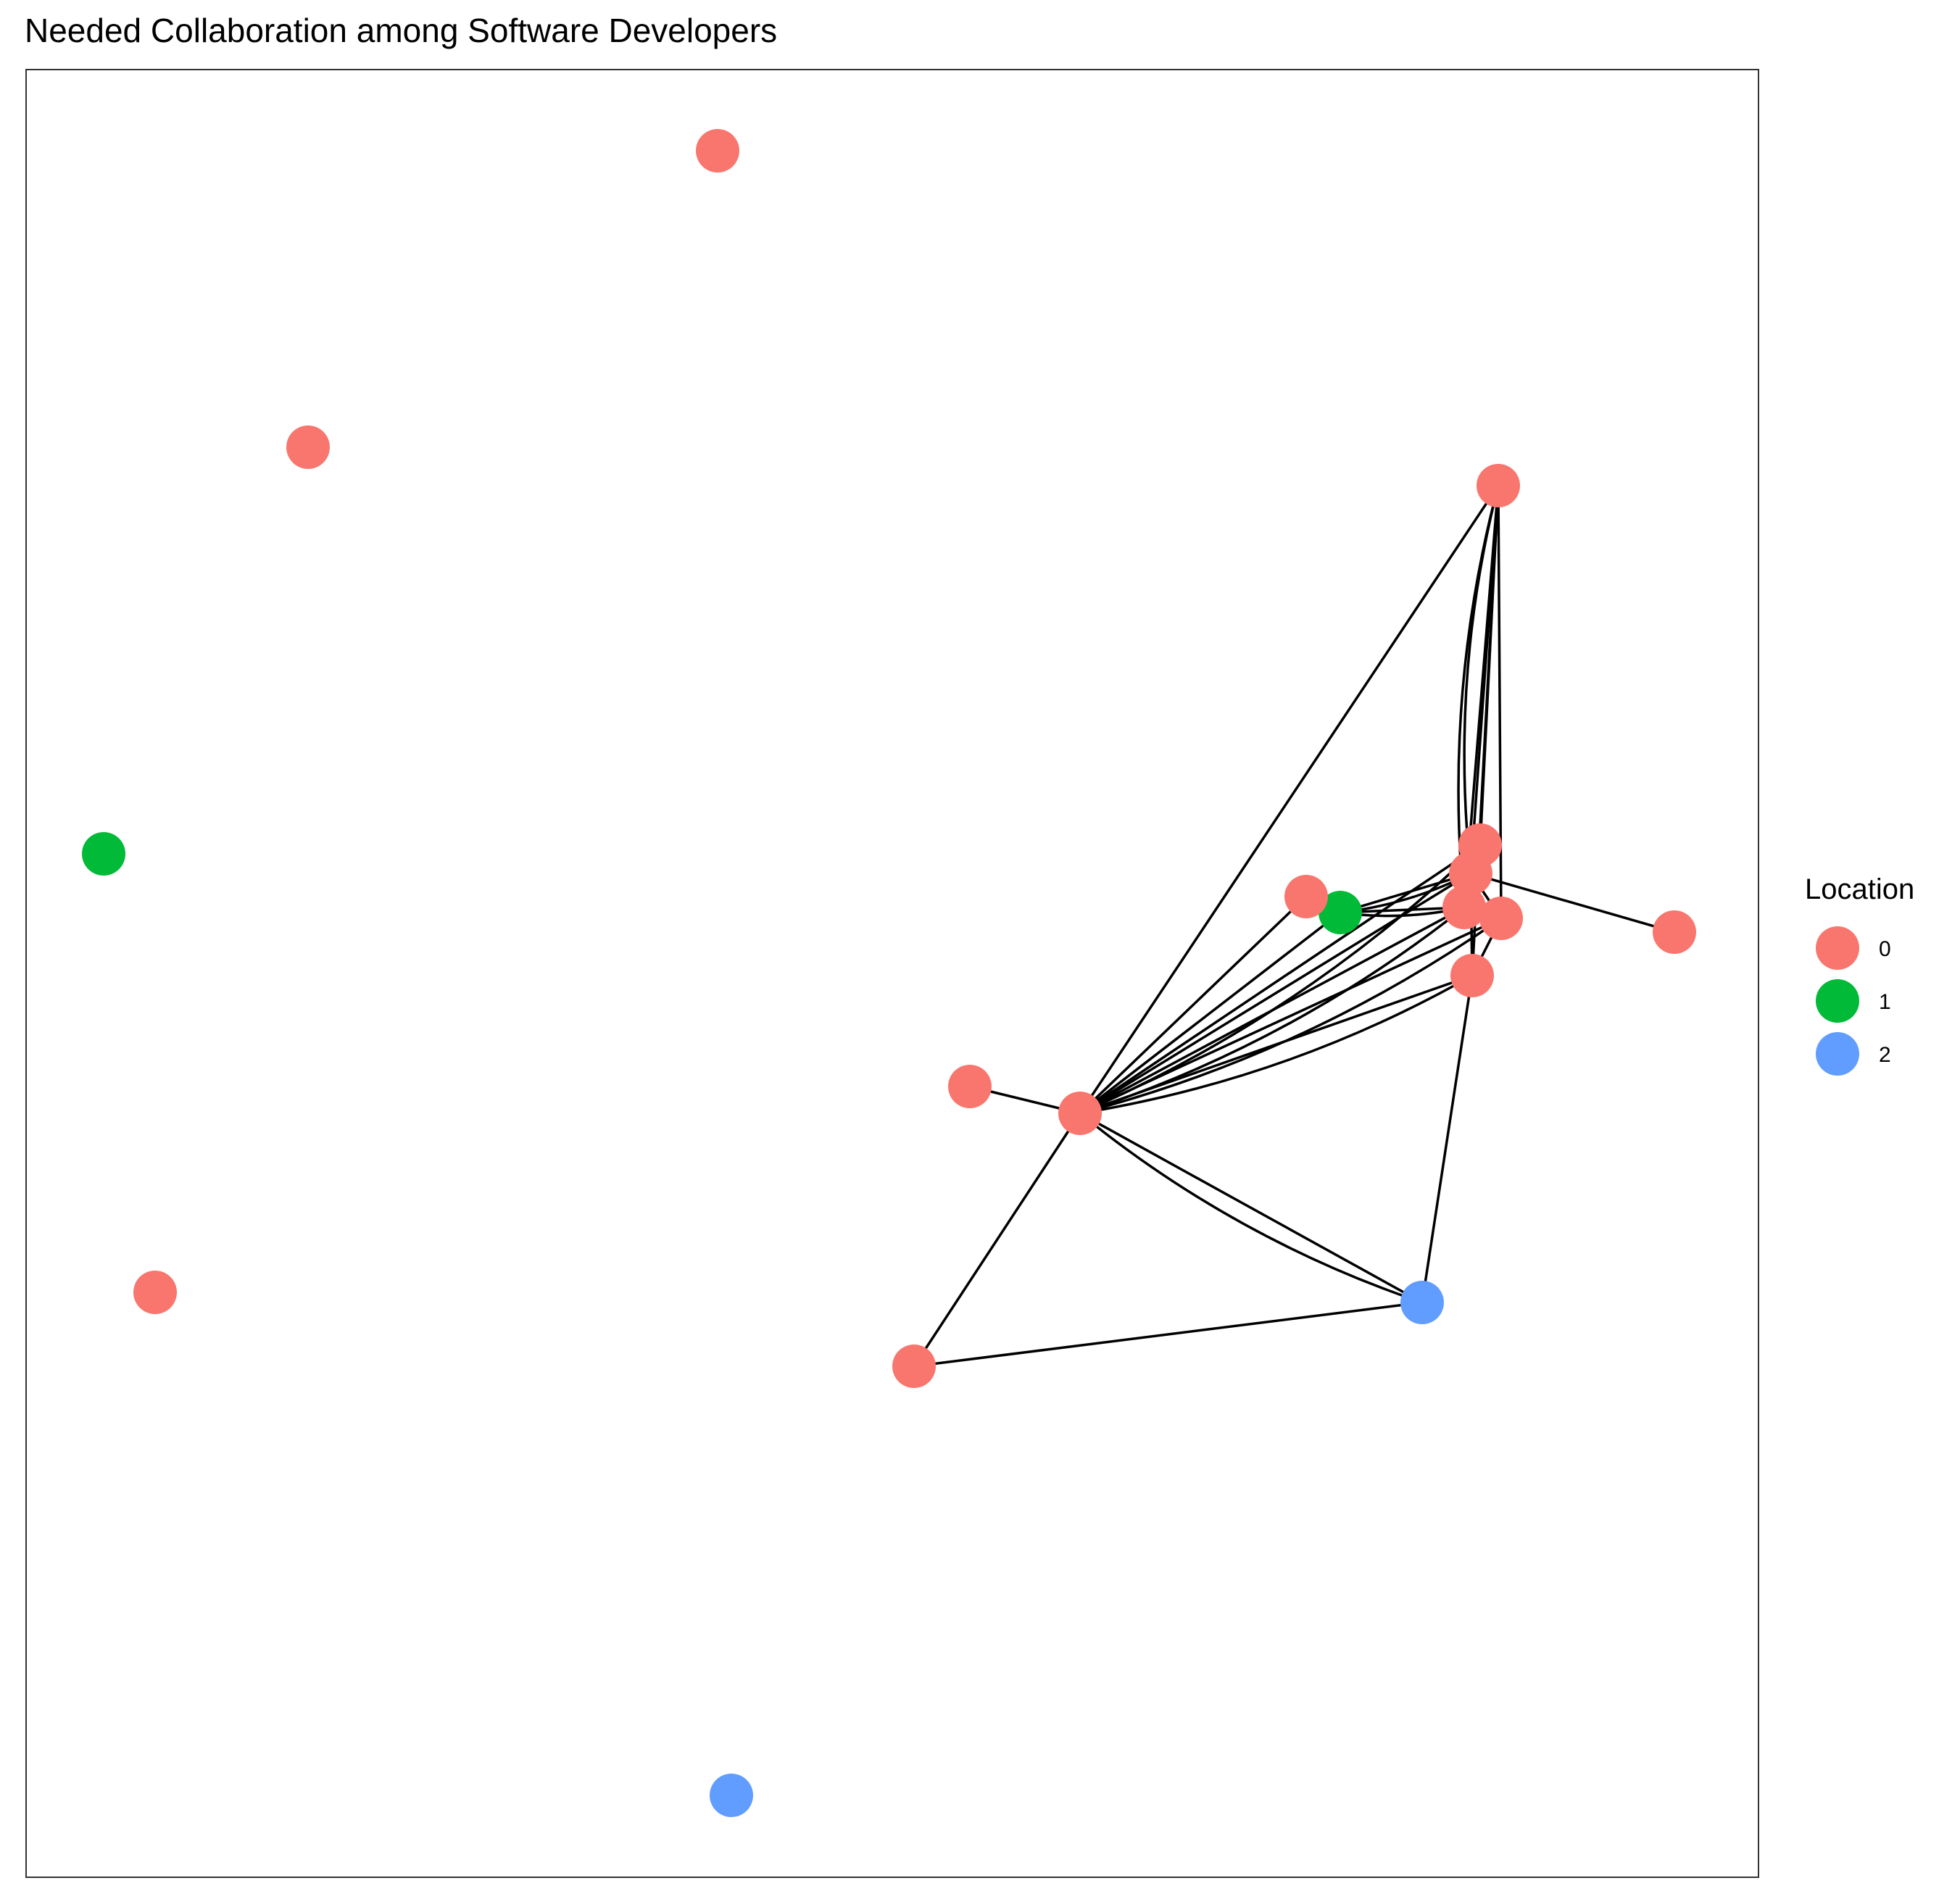 The width and height of the screenshot is (1960, 1899). Describe the element at coordinates (970, 1086) in the screenshot. I see `node-n9` at that location.